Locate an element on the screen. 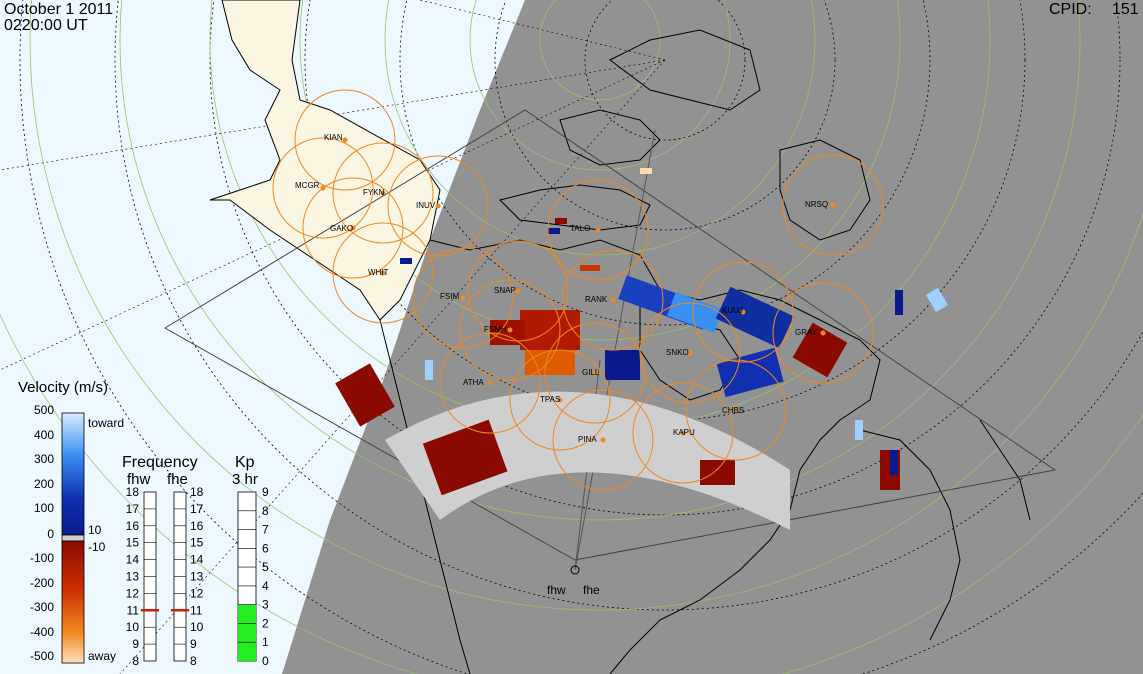  velocity-scale-title: Velocity (m/s) is located at coordinates (63, 387).